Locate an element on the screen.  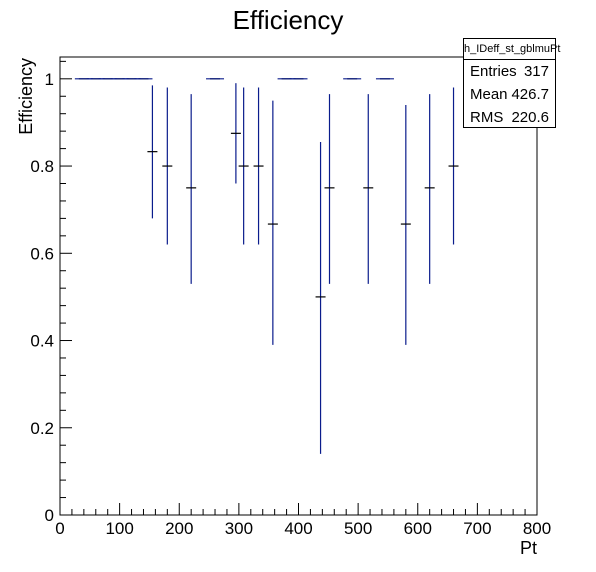
x-tick-label: 600 is located at coordinates (418, 528).